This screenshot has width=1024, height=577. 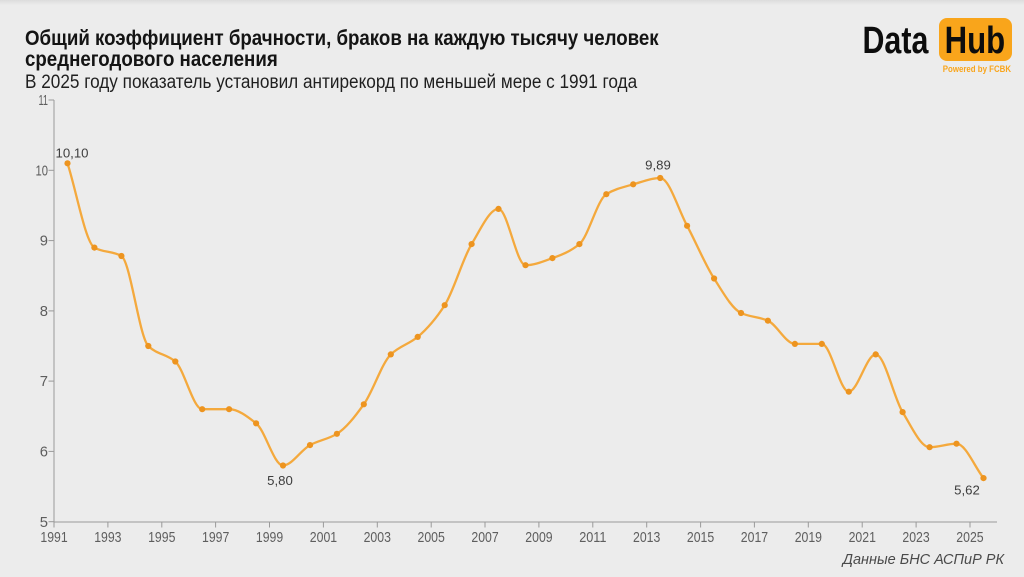 What do you see at coordinates (700, 538) in the screenshot?
I see `svg-text: 2015` at bounding box center [700, 538].